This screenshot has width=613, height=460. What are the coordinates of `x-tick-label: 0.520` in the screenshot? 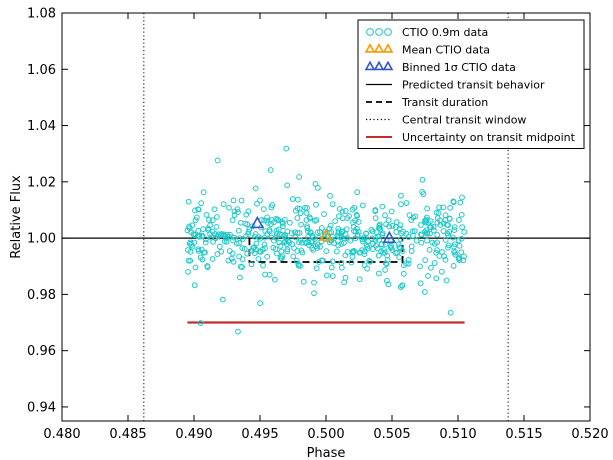 It's located at (589, 434).